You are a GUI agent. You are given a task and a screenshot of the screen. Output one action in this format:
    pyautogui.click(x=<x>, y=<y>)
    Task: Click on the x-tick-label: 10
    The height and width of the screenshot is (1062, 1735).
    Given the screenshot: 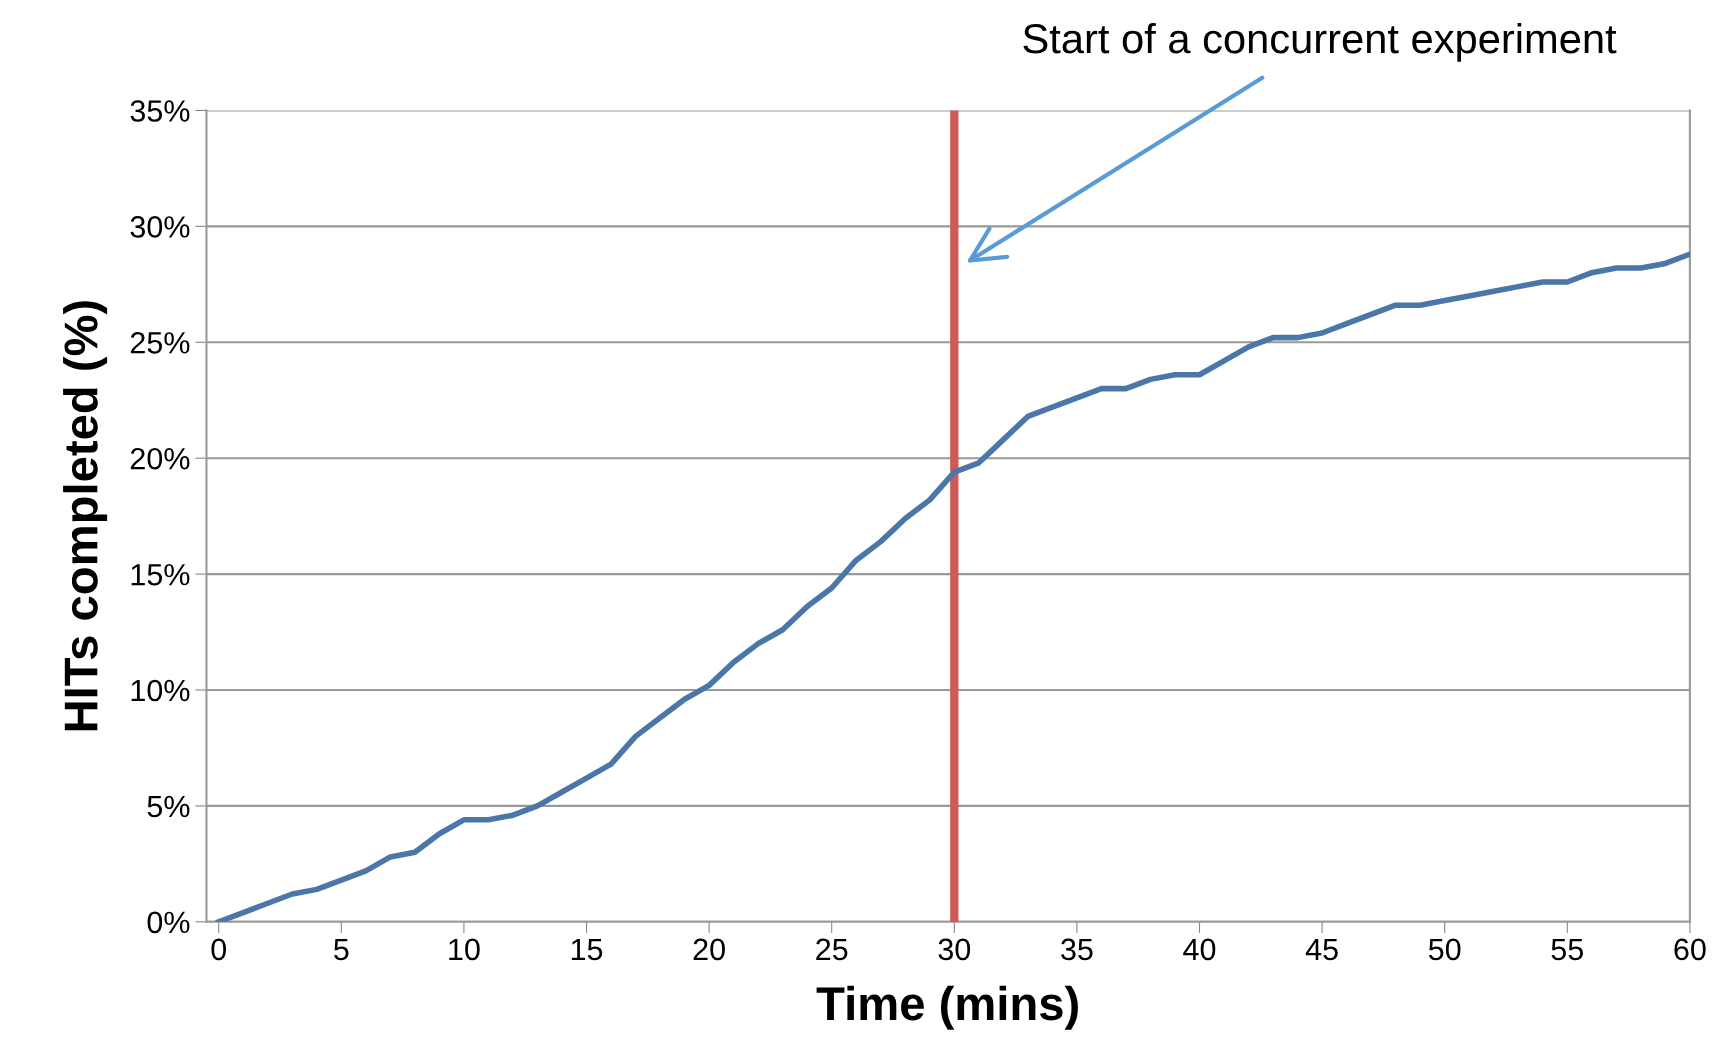 What is the action you would take?
    pyautogui.click(x=464, y=949)
    